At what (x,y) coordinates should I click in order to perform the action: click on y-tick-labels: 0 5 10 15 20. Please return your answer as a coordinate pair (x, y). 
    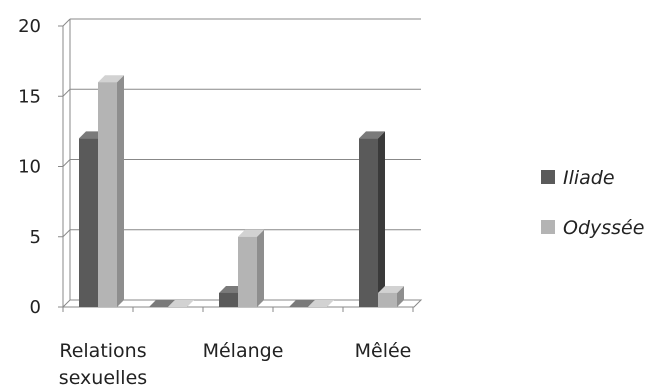
    Looking at the image, I should click on (29, 167).